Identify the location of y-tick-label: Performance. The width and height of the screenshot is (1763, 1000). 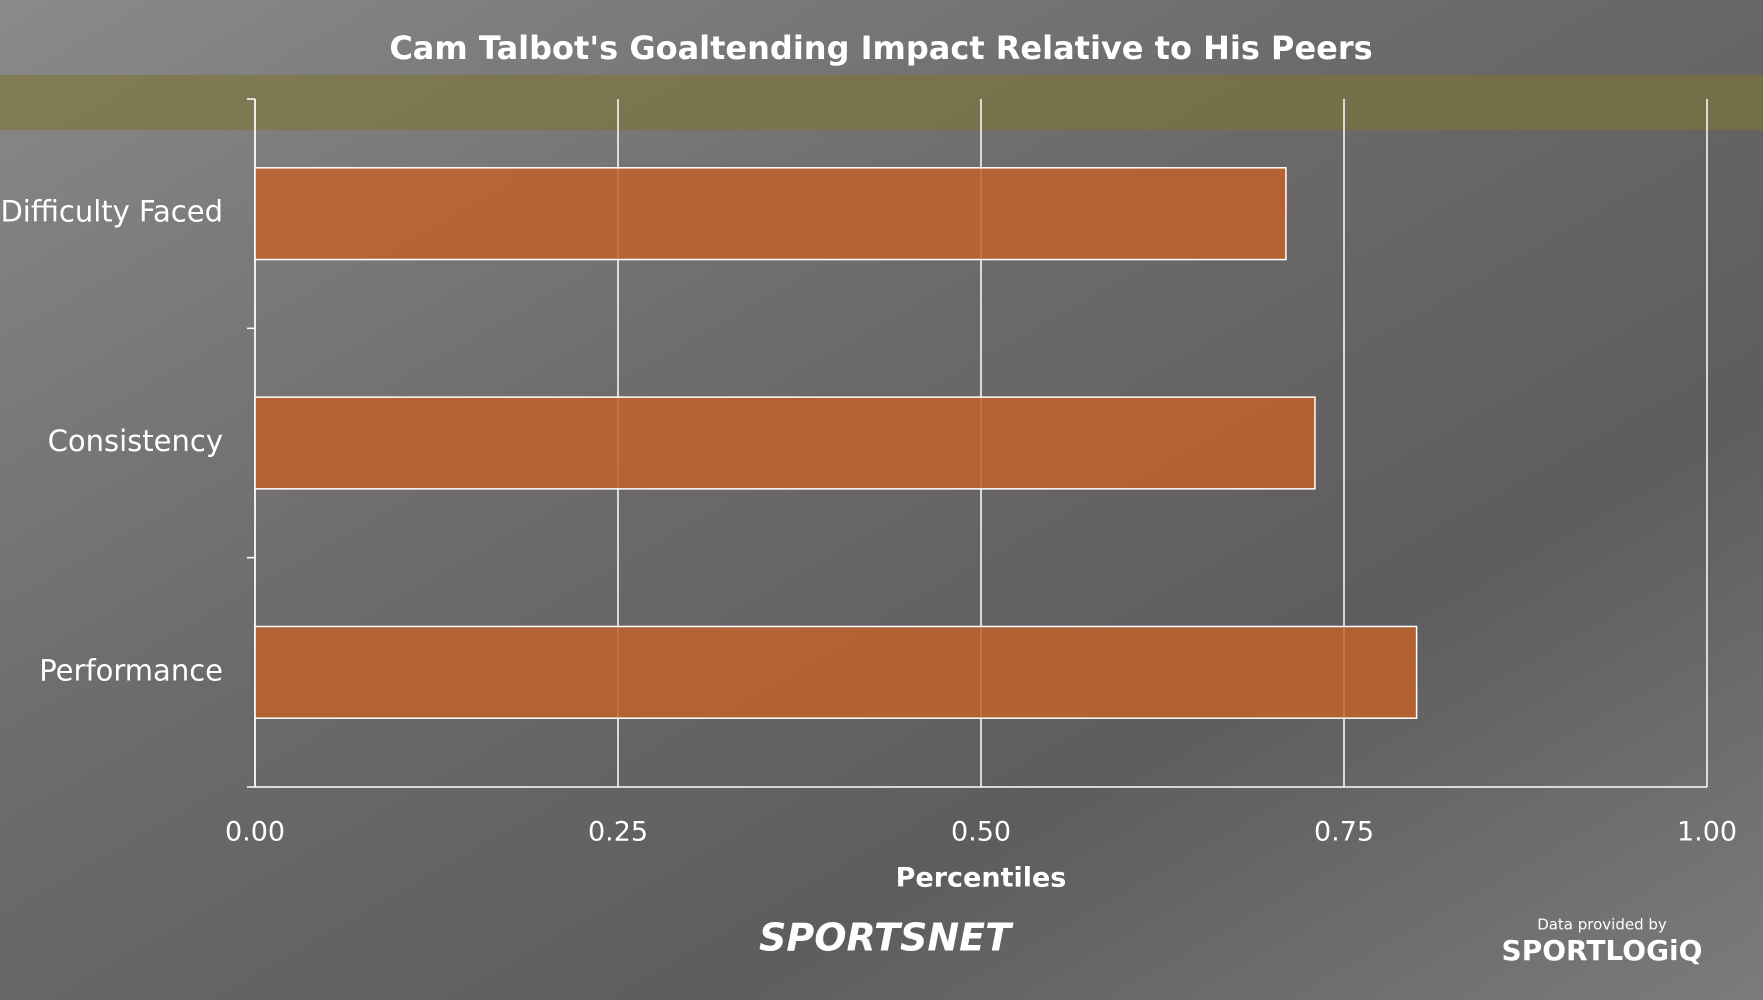
(131, 670).